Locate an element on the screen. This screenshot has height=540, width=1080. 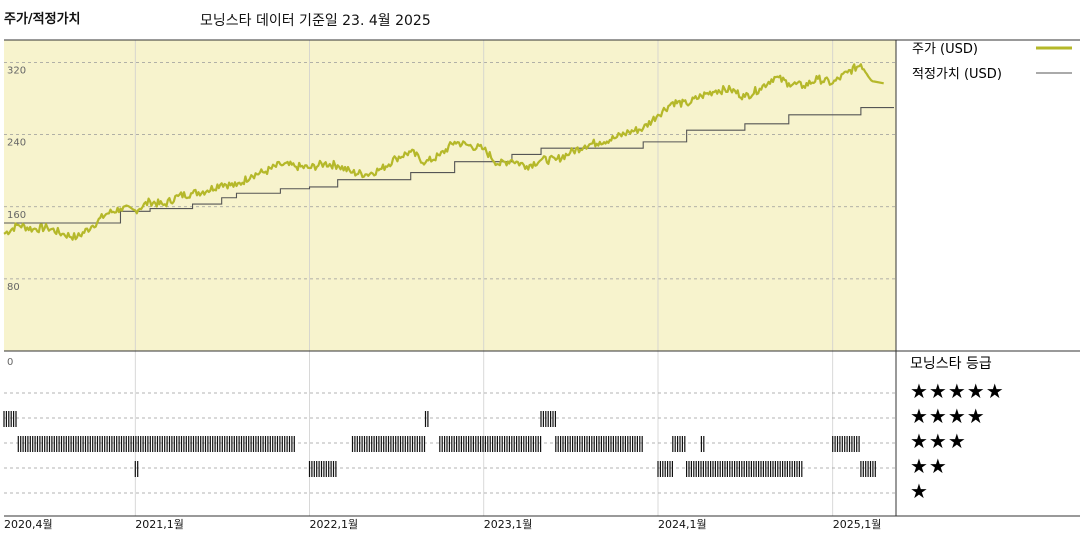
y-tick-label: 320 is located at coordinates (16, 71).